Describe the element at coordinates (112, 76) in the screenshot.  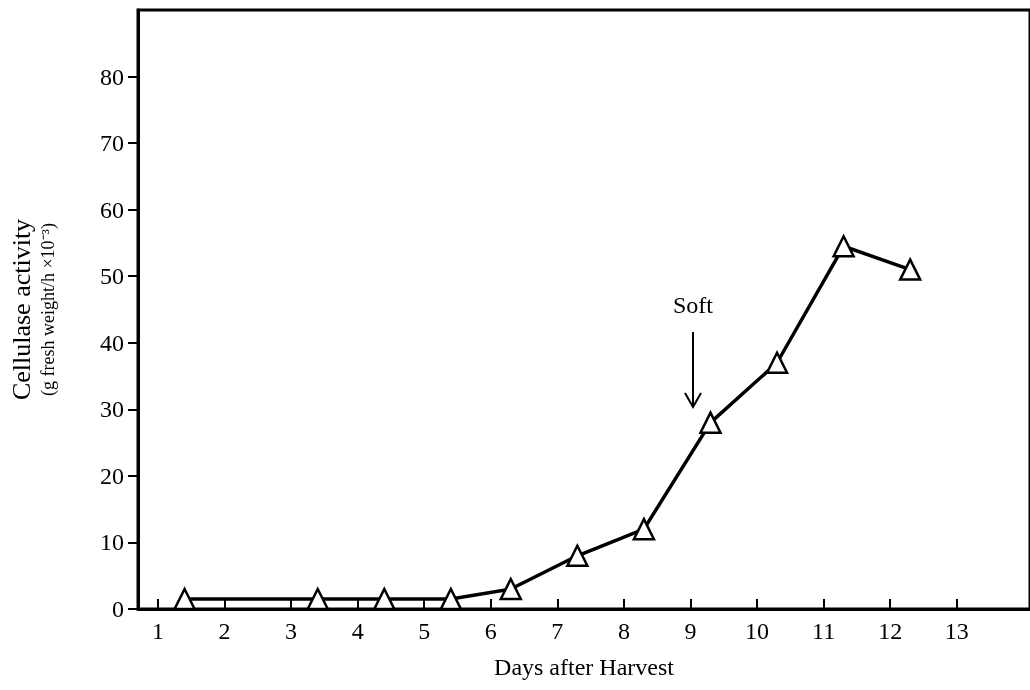
I see `y-tick-label: 80` at that location.